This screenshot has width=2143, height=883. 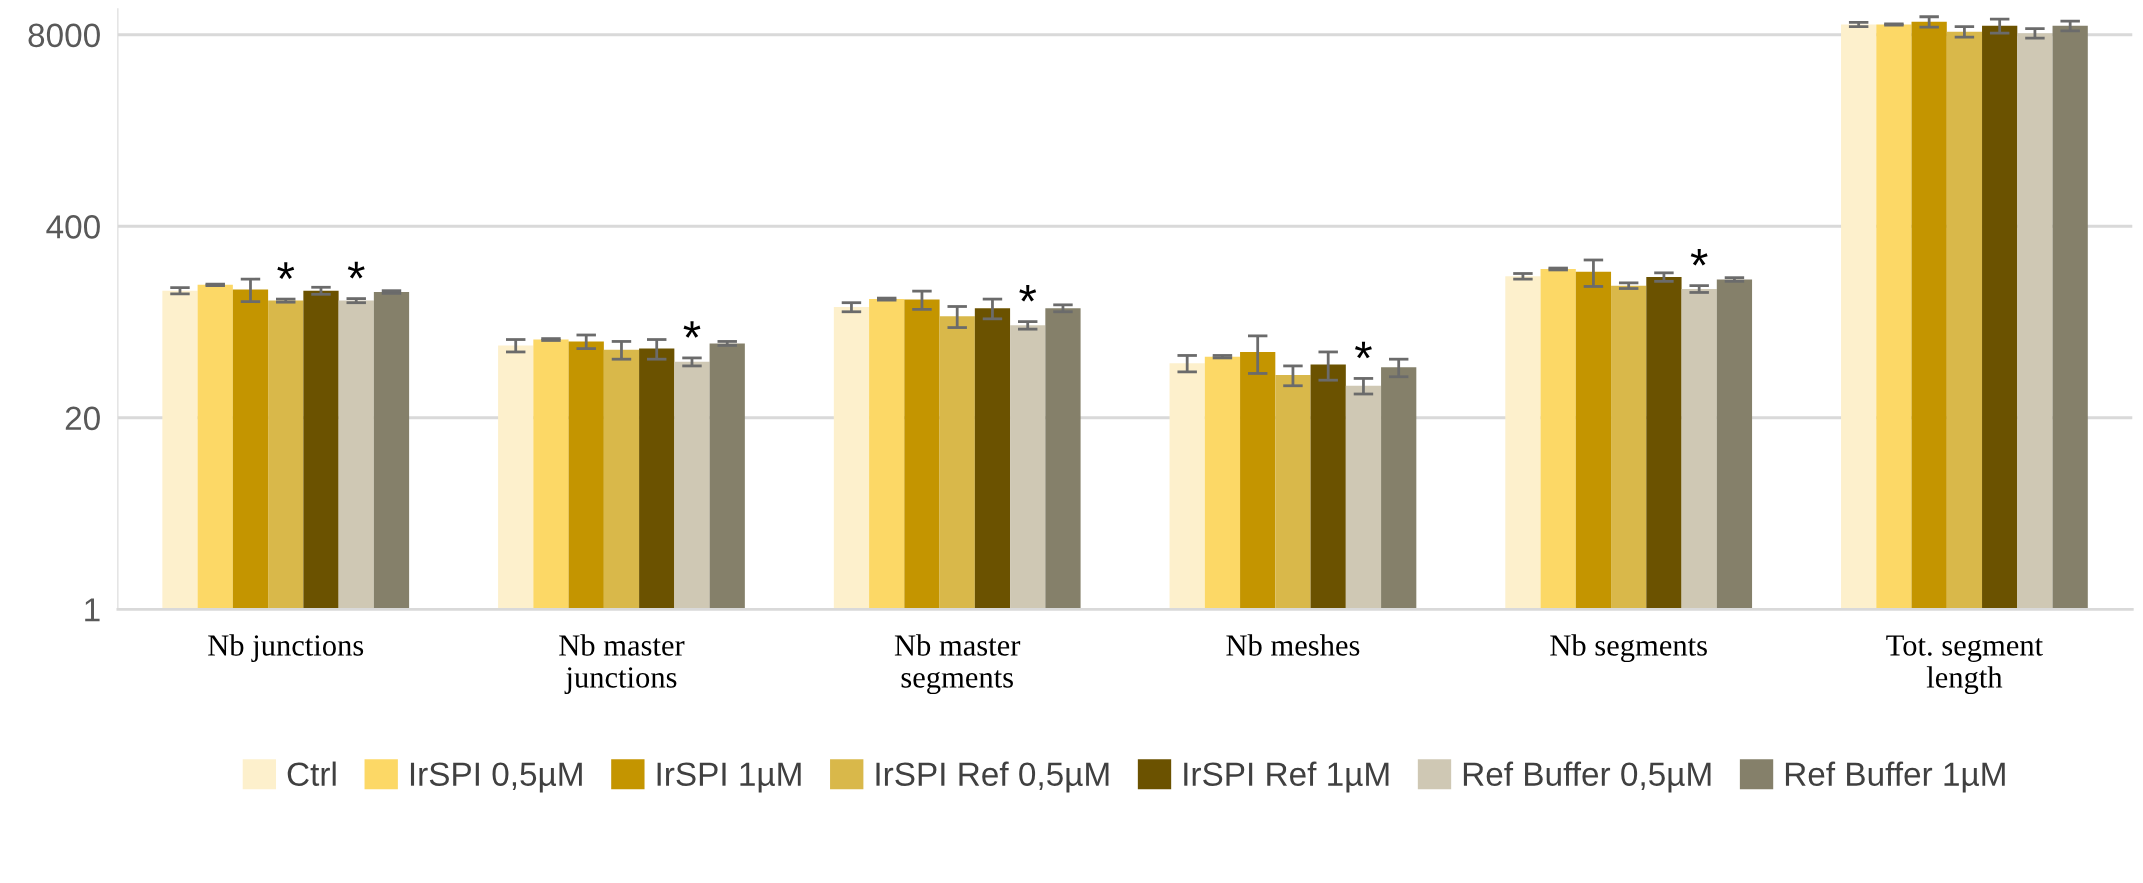 I want to click on legend-label: Ref Buffer 1µM, so click(x=1895, y=777).